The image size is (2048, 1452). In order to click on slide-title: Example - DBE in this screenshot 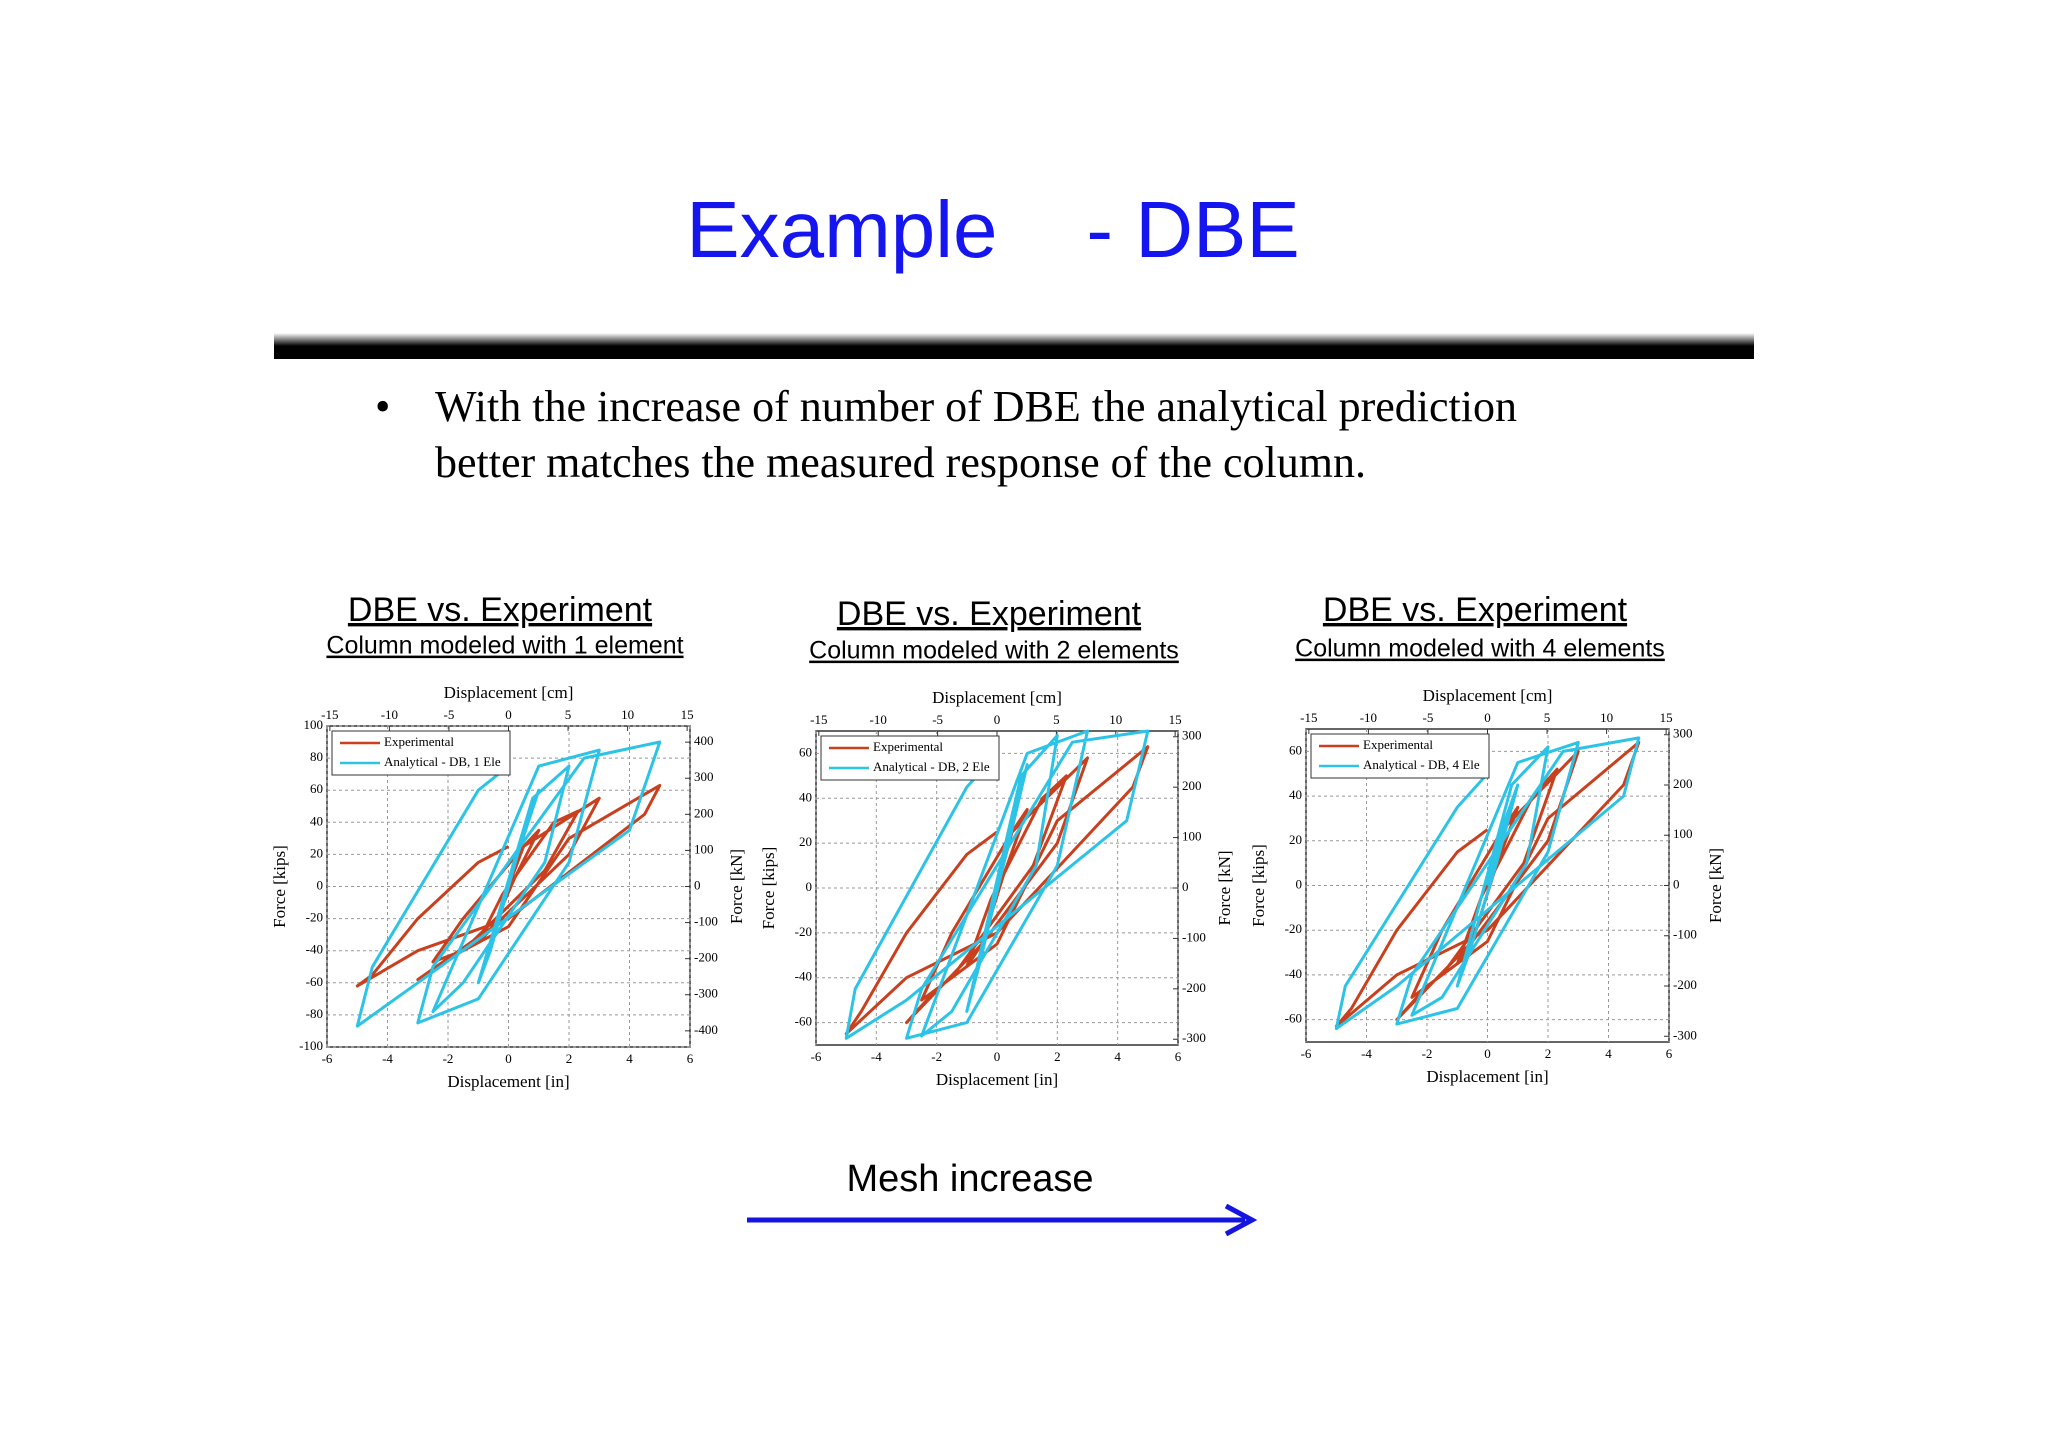, I will do `click(993, 229)`.